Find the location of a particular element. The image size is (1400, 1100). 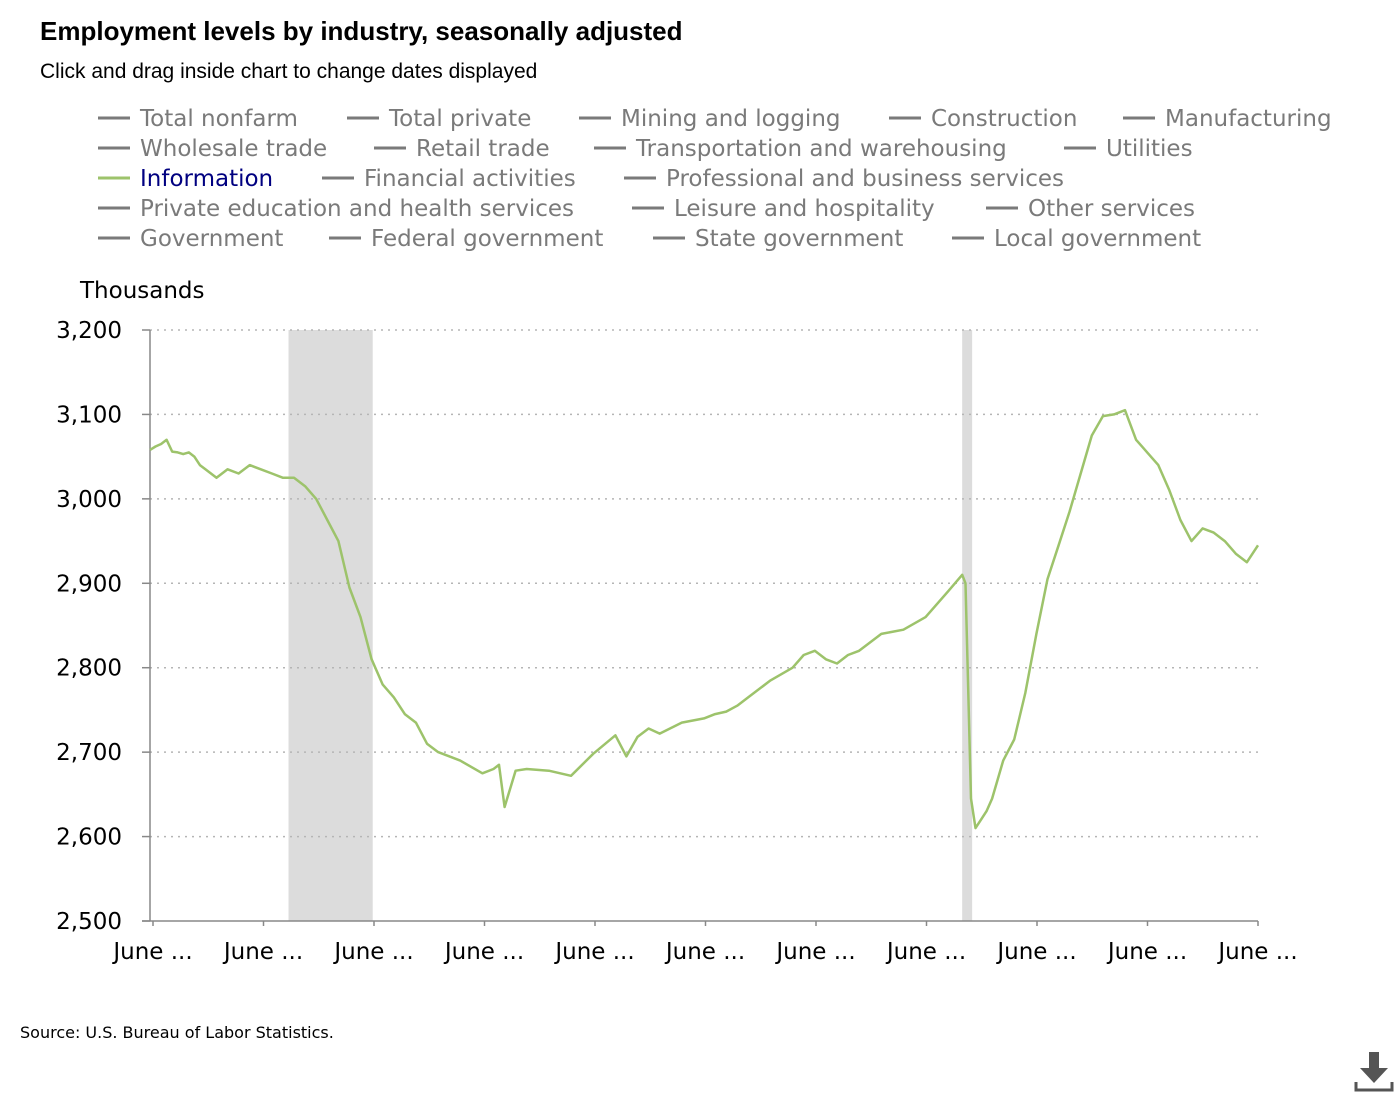

legend-label: Wholesale trade is located at coordinates (233, 149).